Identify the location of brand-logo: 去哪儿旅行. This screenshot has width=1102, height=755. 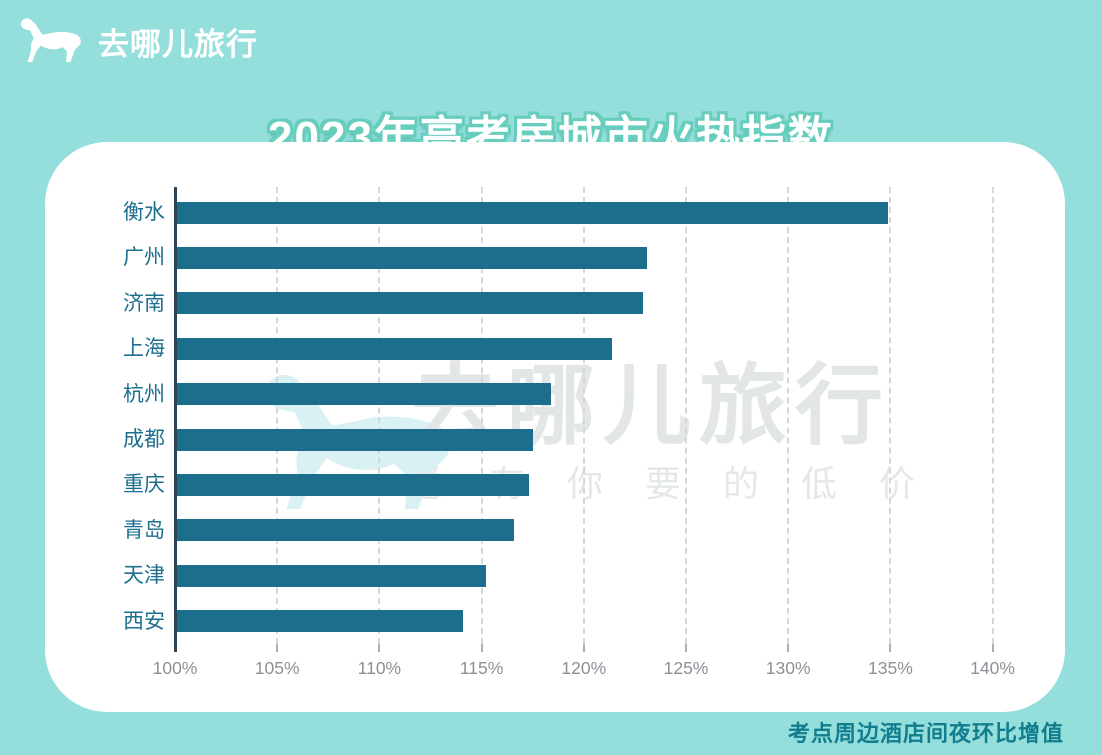
(138, 41).